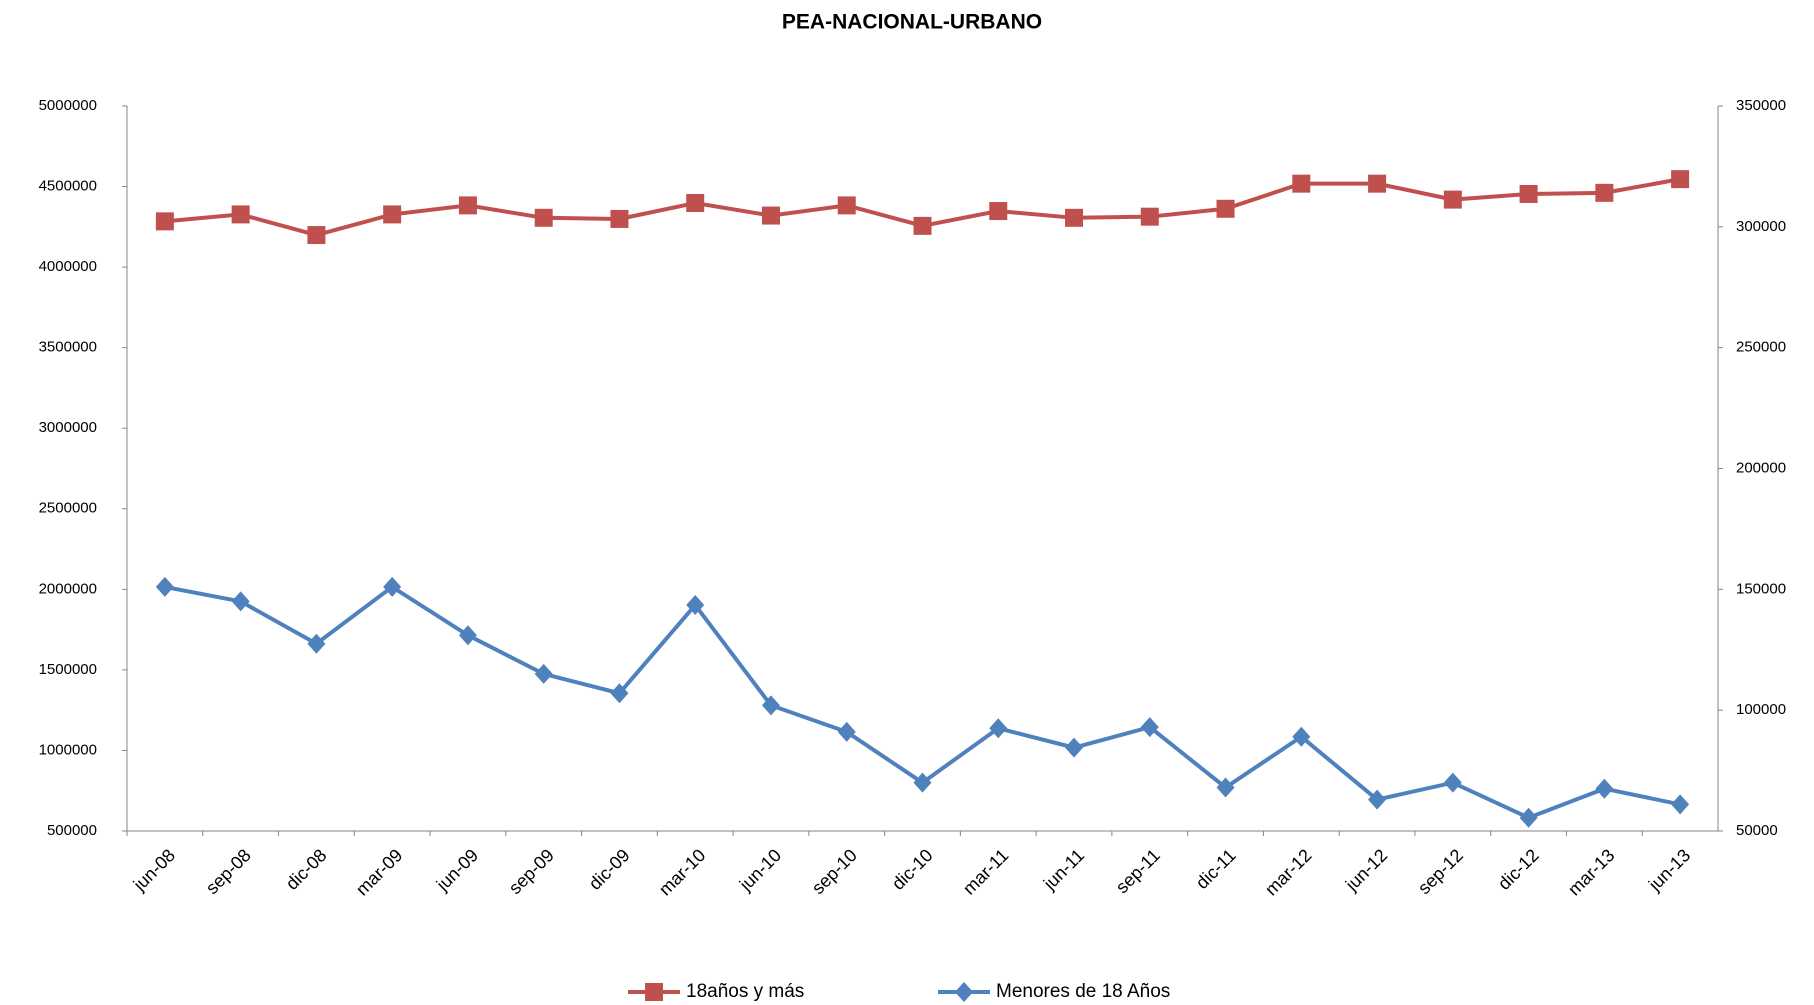 Image resolution: width=1814 pixels, height=1005 pixels. Describe the element at coordinates (68, 588) in the screenshot. I see `y-tick-label: 2000000` at that location.